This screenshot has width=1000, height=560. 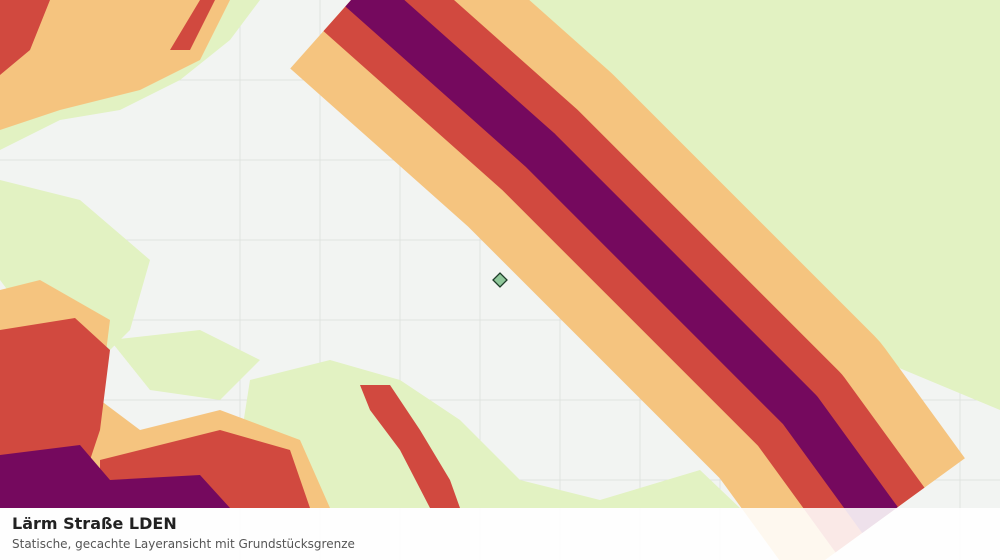 What do you see at coordinates (500, 280) in the screenshot?
I see `parcel-marker` at bounding box center [500, 280].